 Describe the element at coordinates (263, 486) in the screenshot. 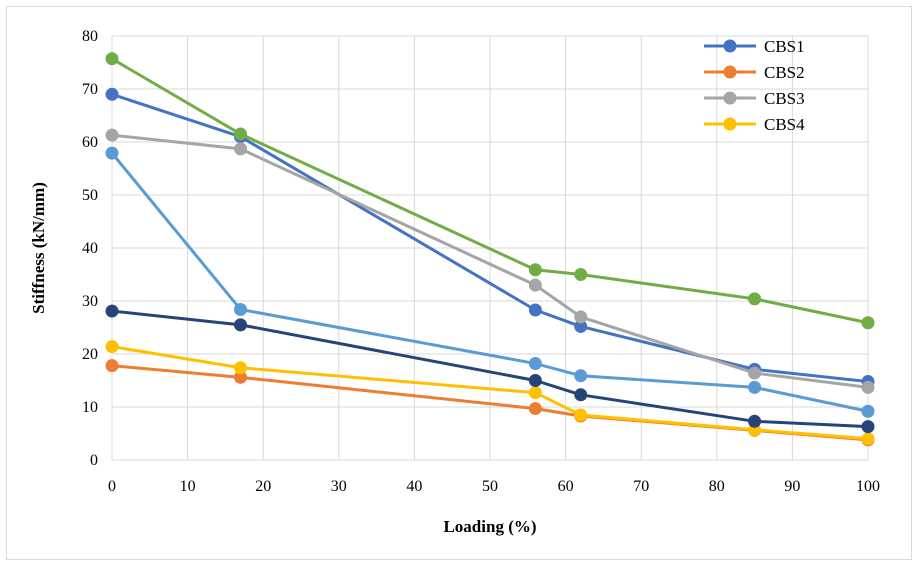

I see `x-tick-label: 20` at that location.